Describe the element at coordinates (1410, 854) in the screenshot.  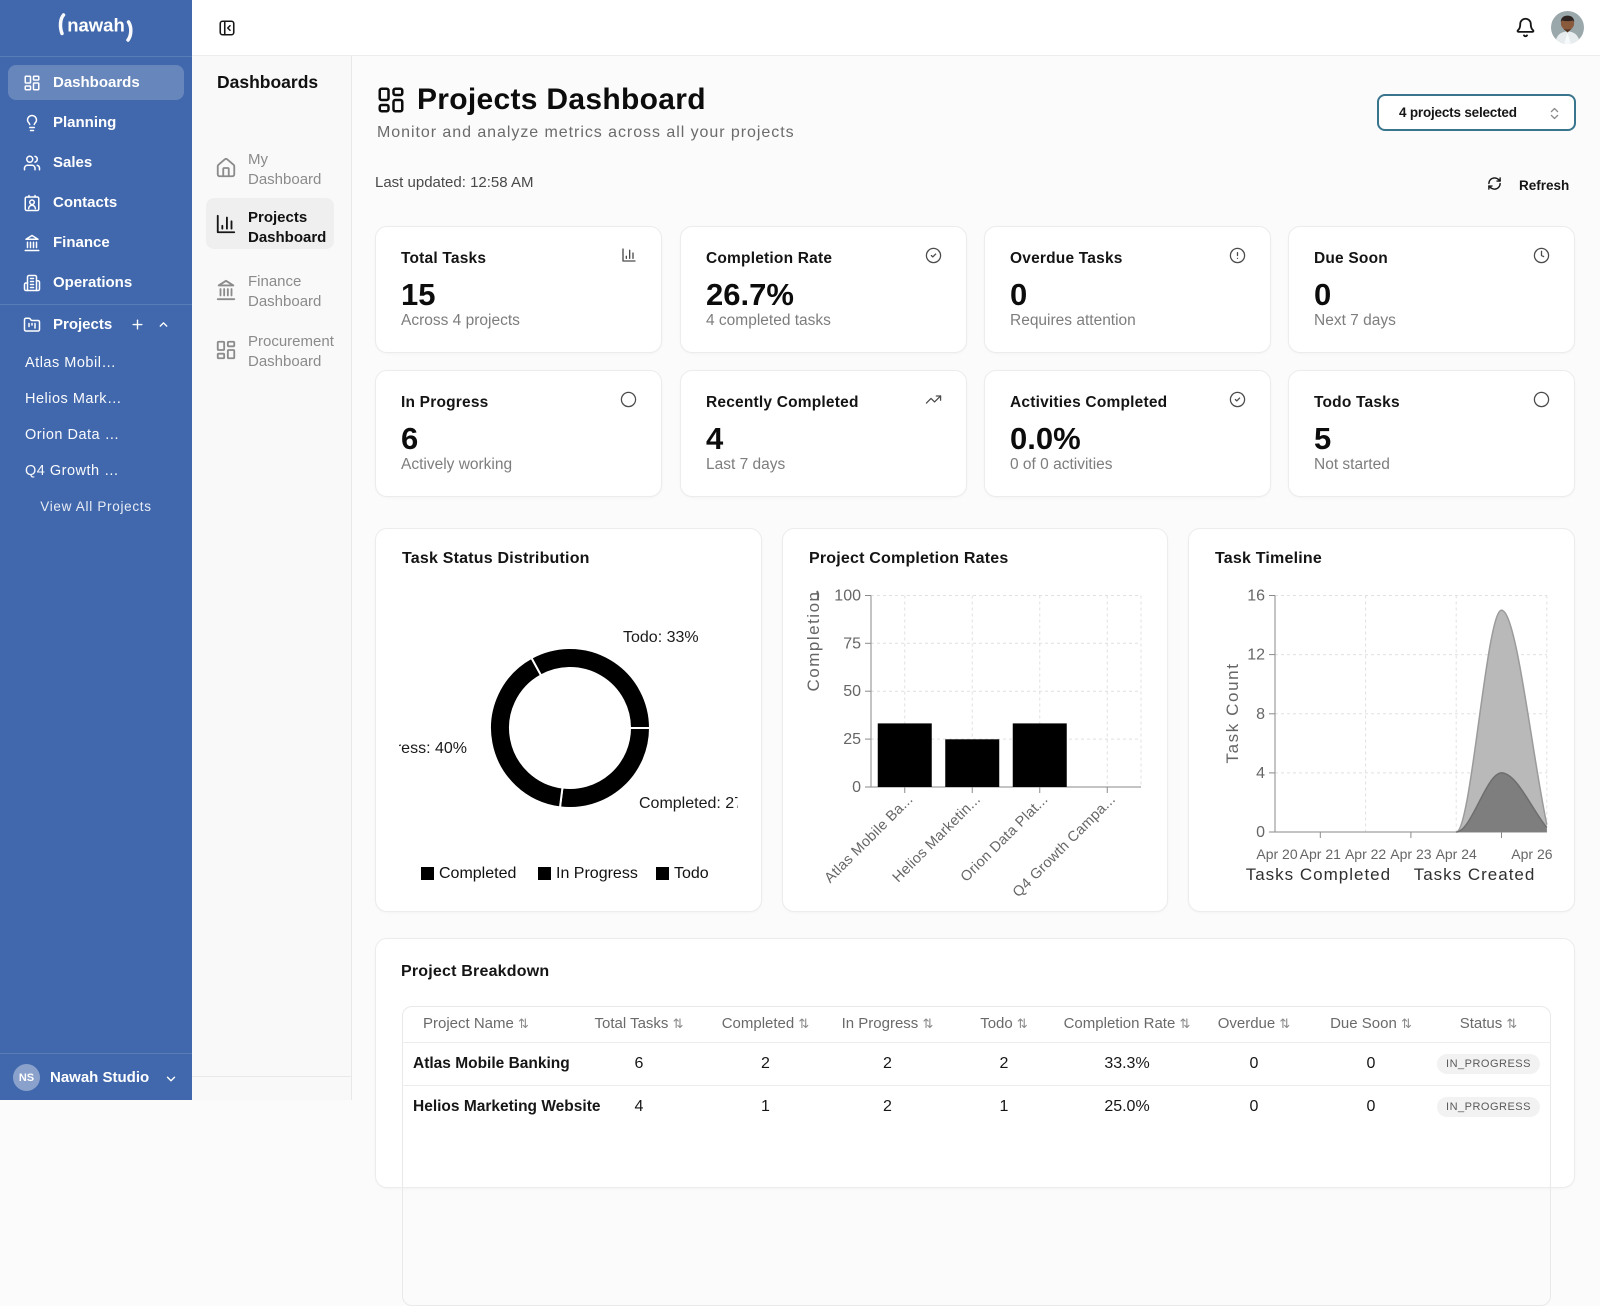
I see `svg-text: Apr 23` at that location.